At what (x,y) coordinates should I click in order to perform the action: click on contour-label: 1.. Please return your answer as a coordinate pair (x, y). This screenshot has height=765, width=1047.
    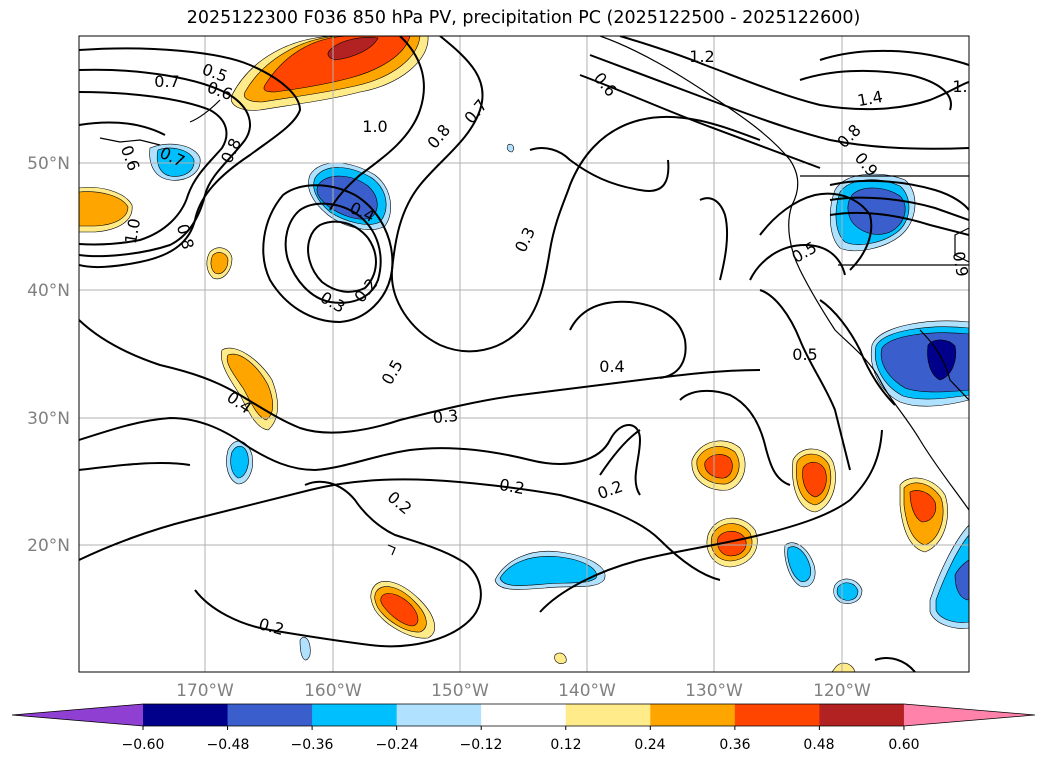
    Looking at the image, I should click on (959, 86).